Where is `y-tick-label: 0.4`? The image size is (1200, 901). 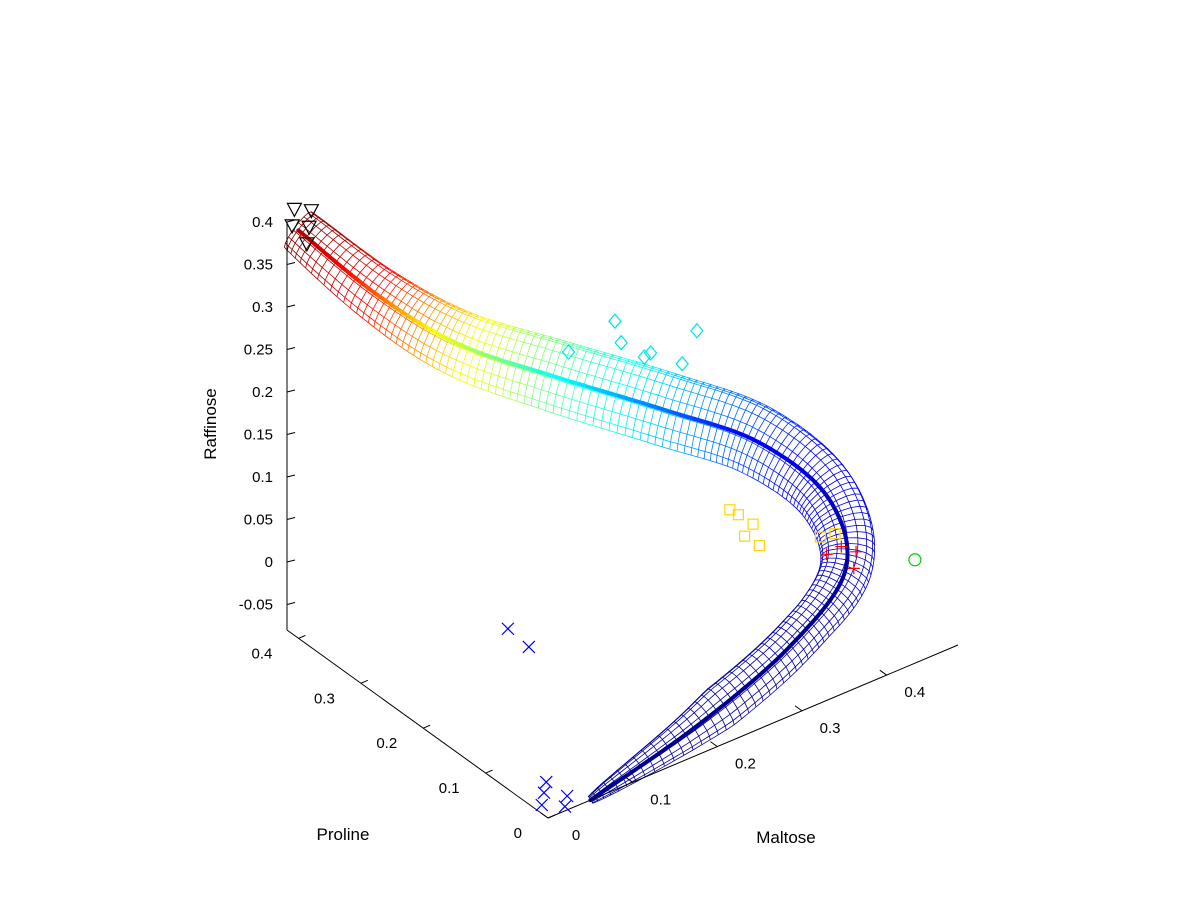
y-tick-label: 0.4 is located at coordinates (262, 653).